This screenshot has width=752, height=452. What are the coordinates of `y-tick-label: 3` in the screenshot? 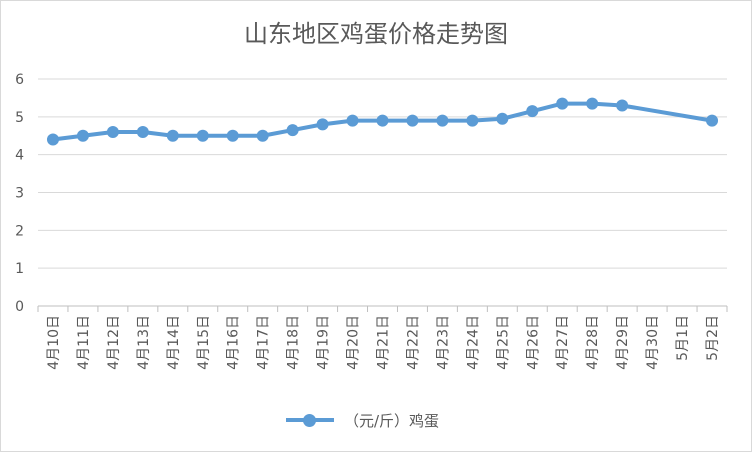 It's located at (19, 194).